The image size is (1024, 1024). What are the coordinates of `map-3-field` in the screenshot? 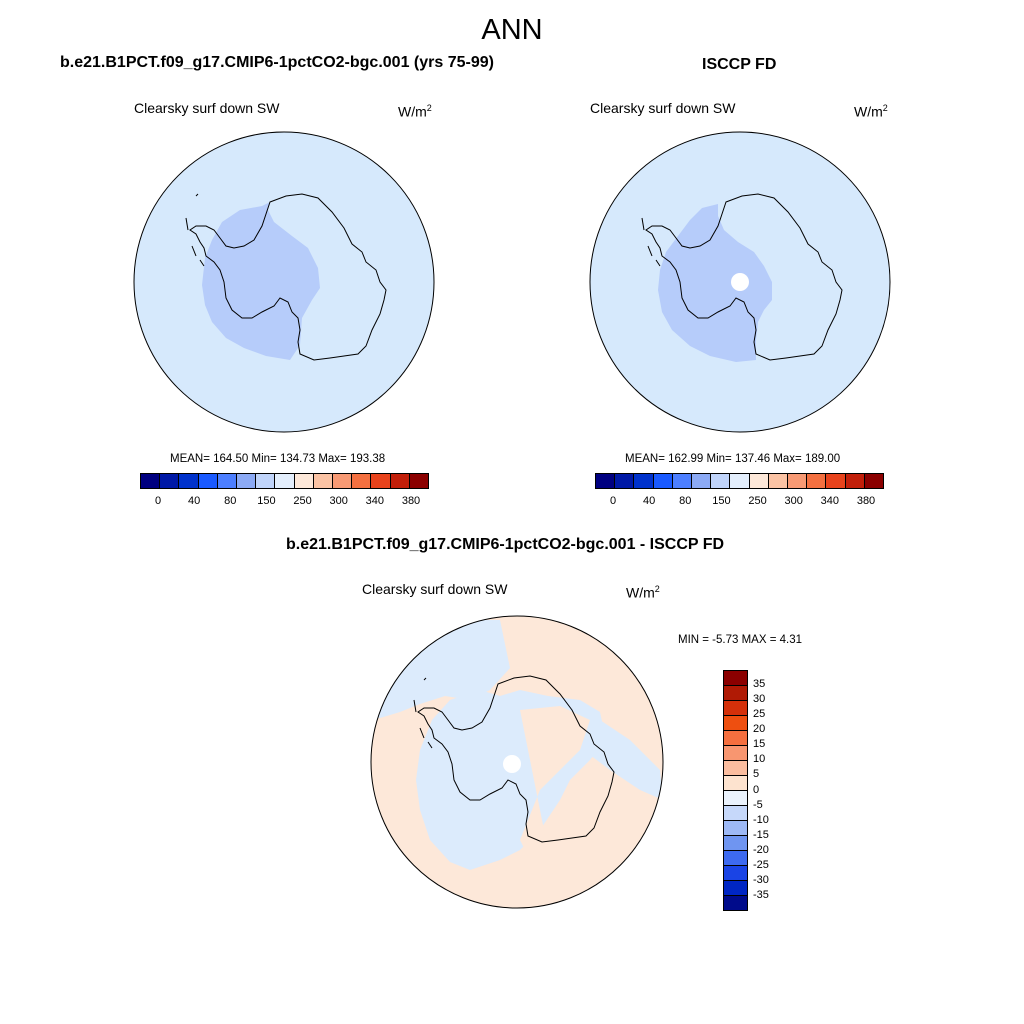 It's located at (517, 762).